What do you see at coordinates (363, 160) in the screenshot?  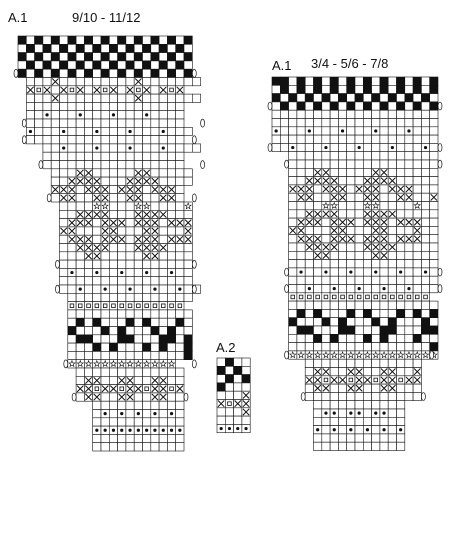 I see `chart-band` at bounding box center [363, 160].